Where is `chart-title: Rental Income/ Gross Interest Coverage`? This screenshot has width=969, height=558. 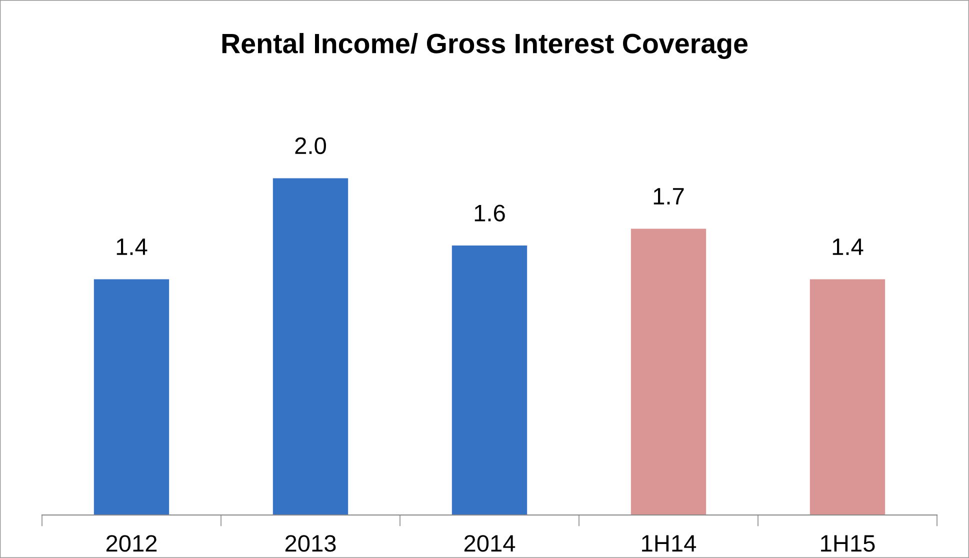 chart-title: Rental Income/ Gross Interest Coverage is located at coordinates (485, 46).